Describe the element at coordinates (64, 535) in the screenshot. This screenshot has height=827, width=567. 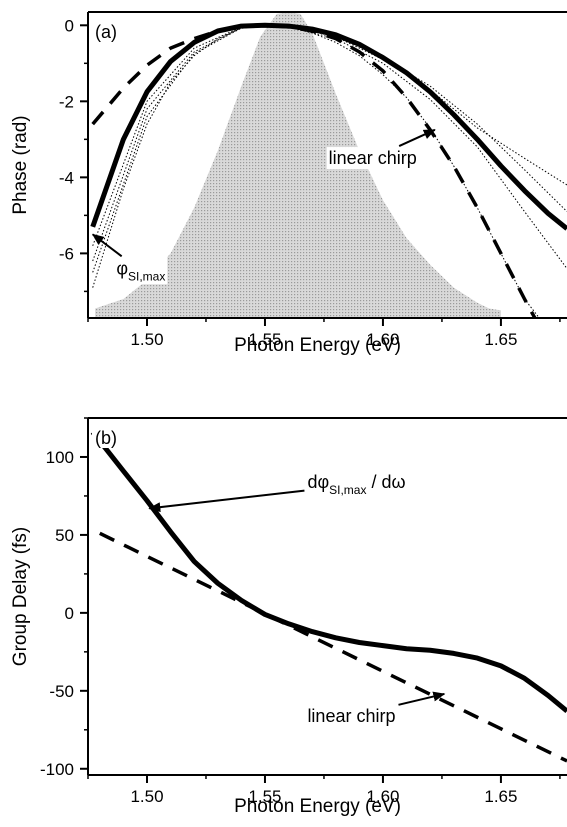
I see `y-tick-label: 50` at that location.